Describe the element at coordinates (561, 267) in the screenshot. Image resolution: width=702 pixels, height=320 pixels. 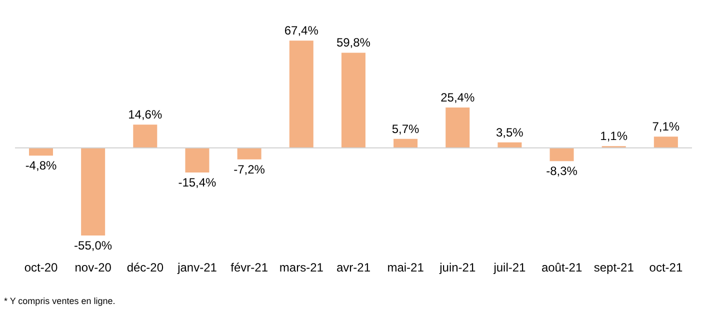
I see `x-tick-label: août-21` at that location.